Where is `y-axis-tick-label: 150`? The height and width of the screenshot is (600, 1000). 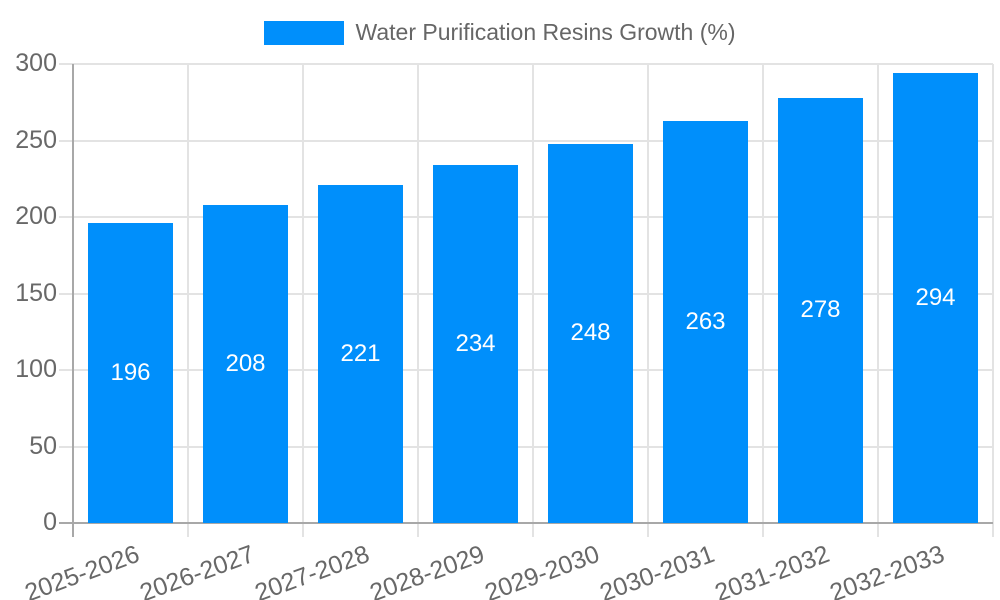 y-axis-tick-label: 150 is located at coordinates (36, 292).